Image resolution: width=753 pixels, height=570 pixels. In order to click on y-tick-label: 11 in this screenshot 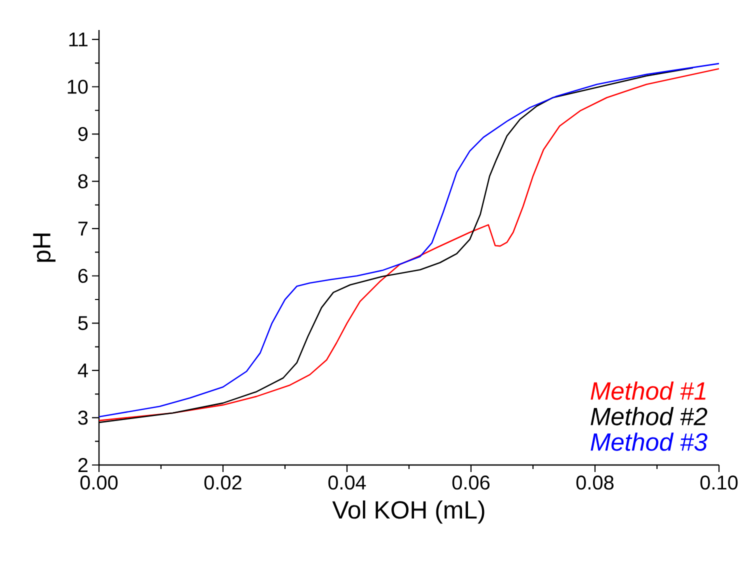, I will do `click(78, 39)`.